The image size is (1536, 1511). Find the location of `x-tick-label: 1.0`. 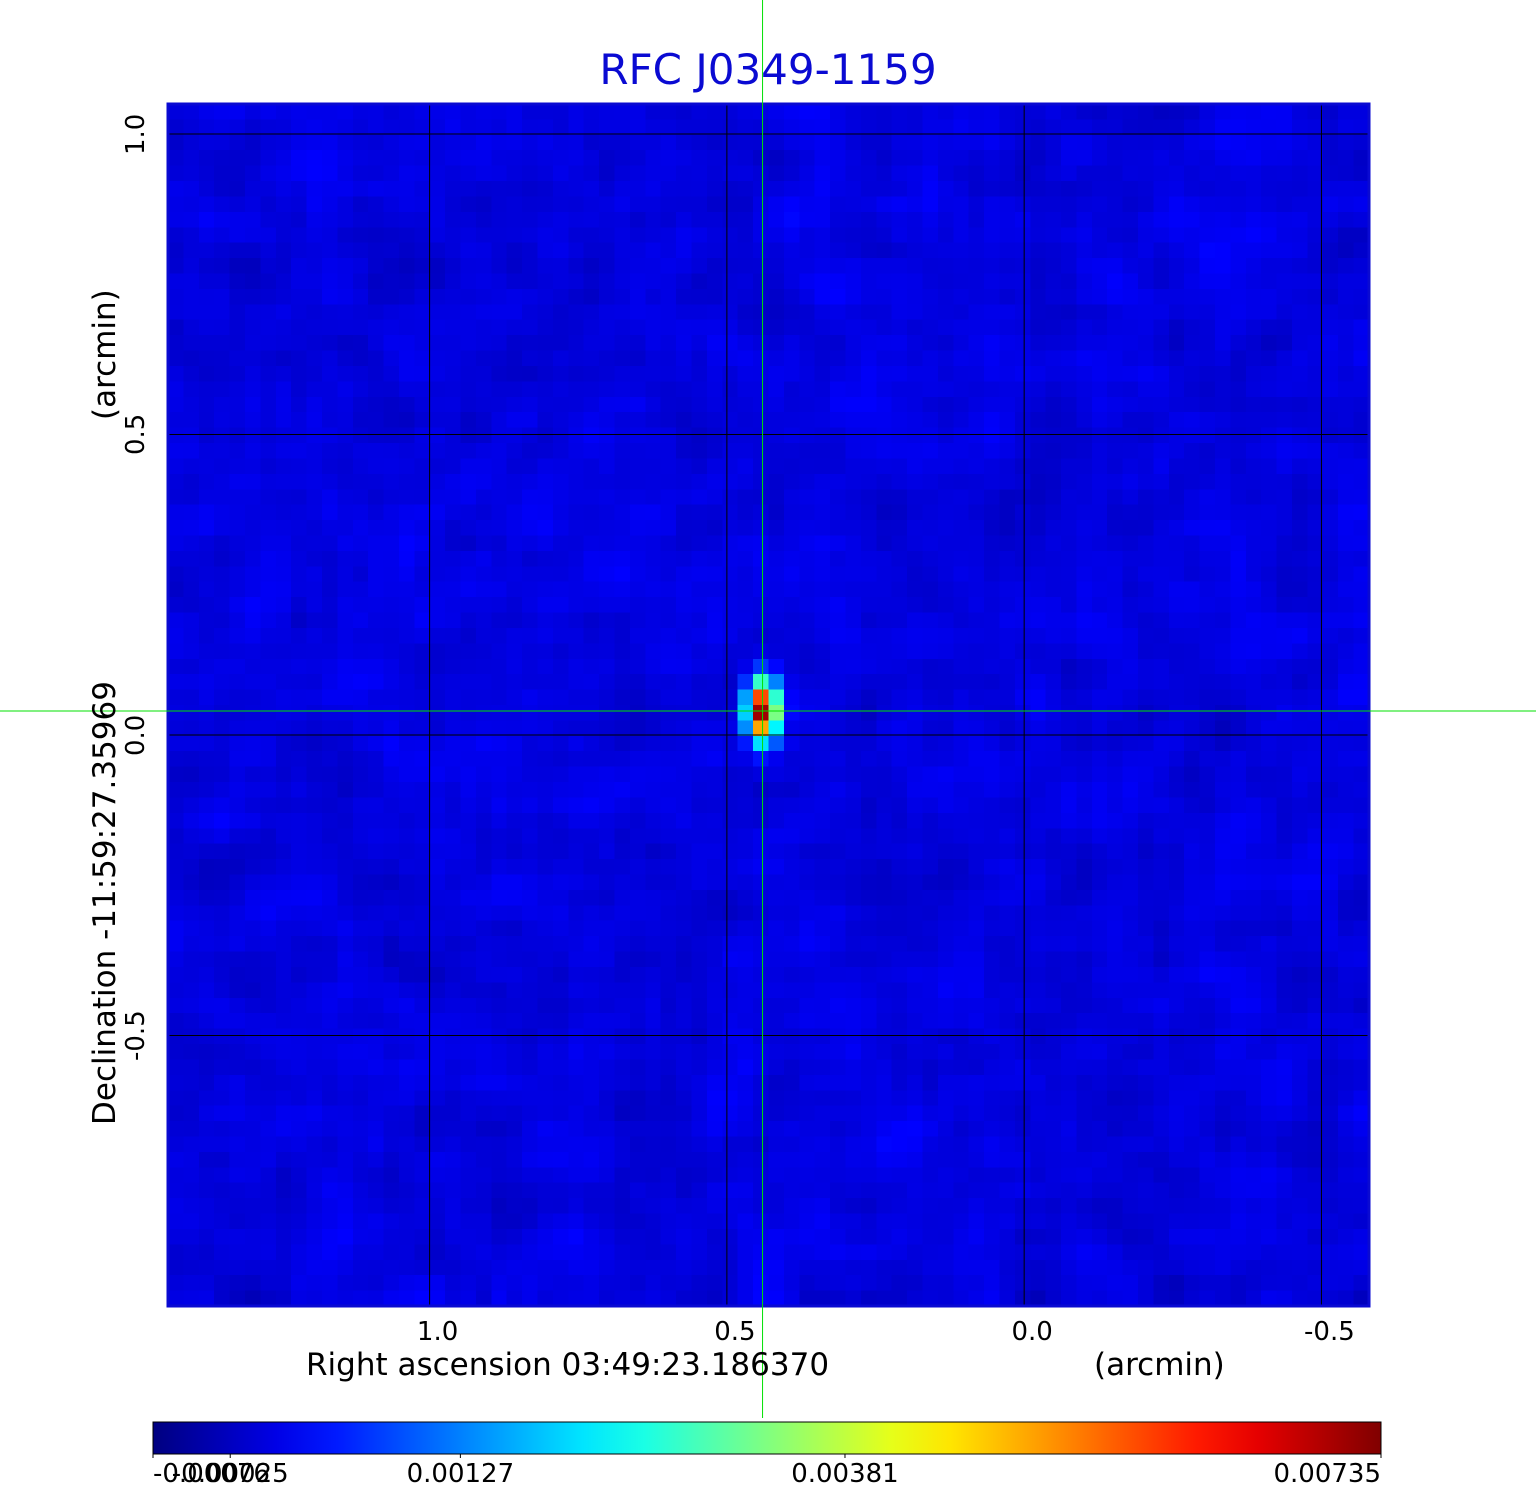

x-tick-label: 1.0 is located at coordinates (437, 1332).